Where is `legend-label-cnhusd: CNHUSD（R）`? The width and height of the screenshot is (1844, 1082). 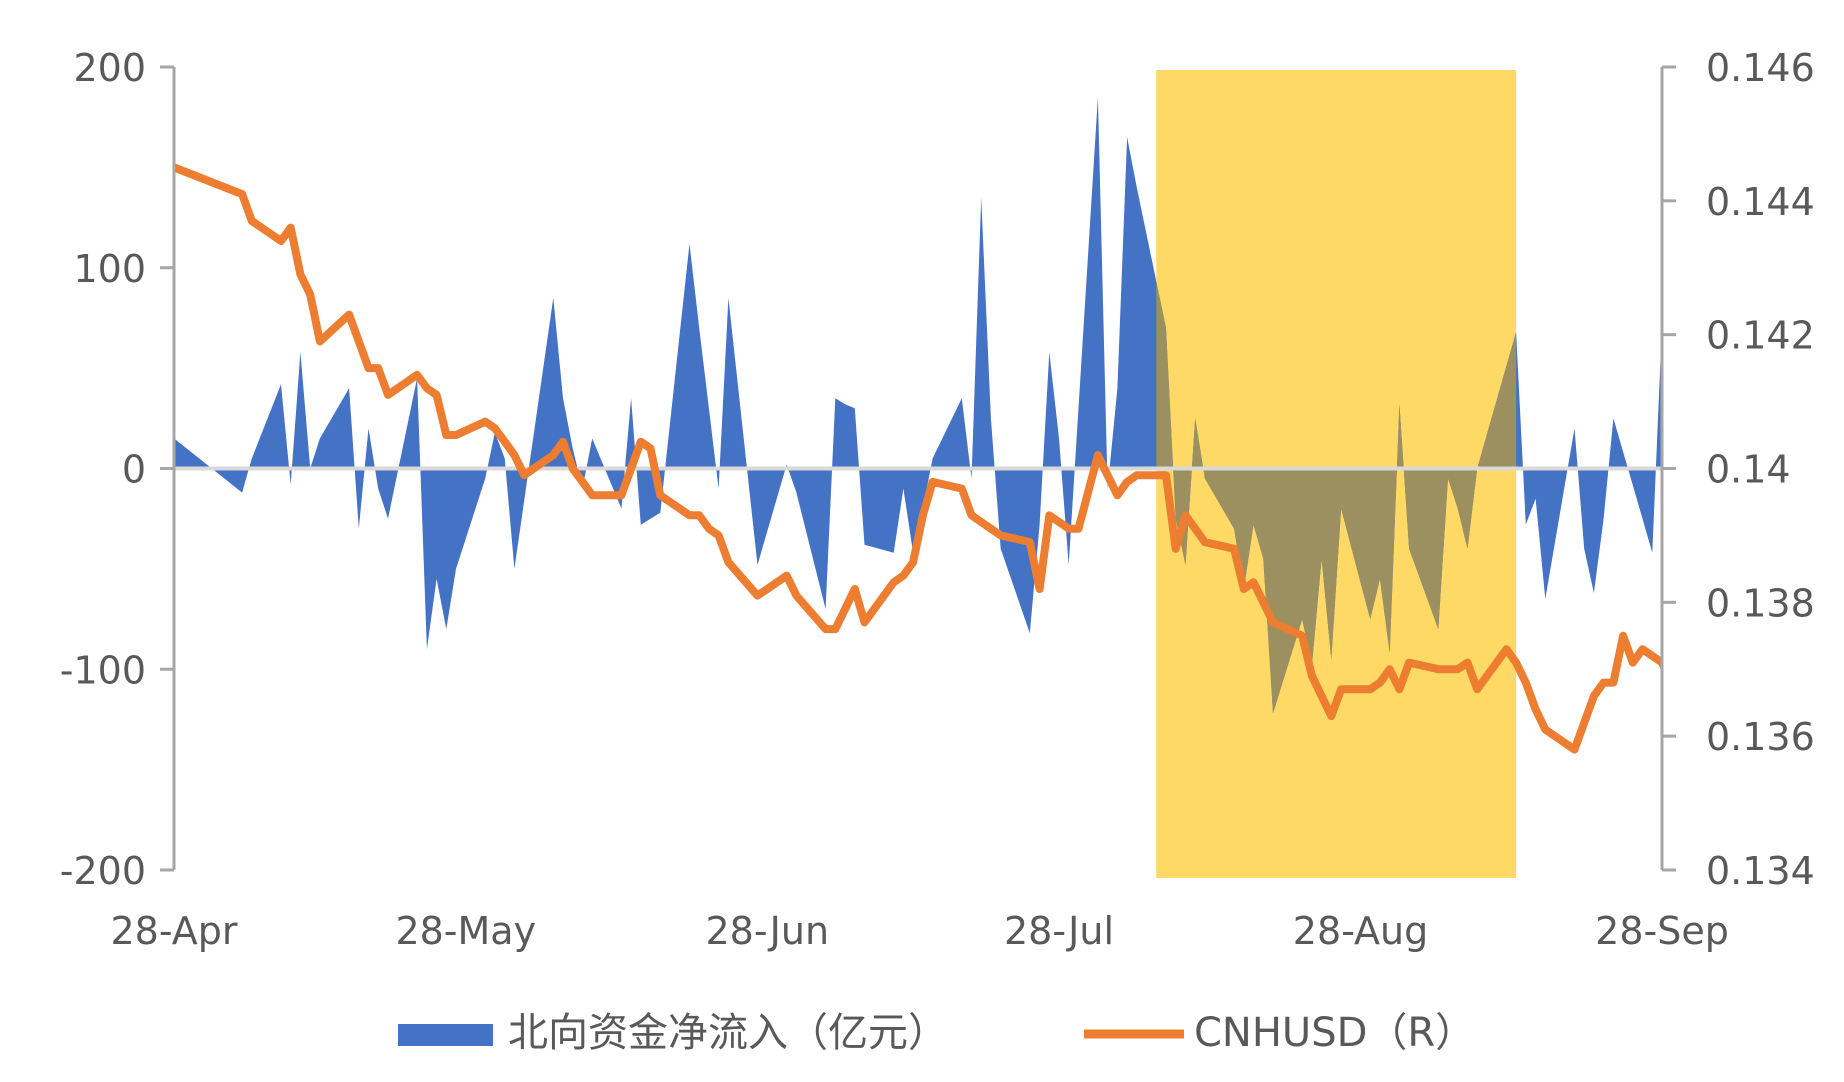 legend-label-cnhusd: CNHUSD（R） is located at coordinates (1334, 1033).